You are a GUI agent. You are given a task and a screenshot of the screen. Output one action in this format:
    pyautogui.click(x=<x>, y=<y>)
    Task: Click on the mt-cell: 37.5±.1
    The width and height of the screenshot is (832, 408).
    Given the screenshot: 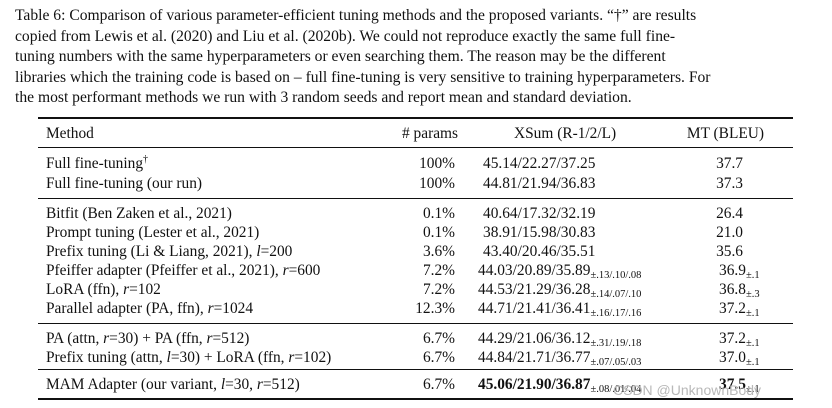 What is the action you would take?
    pyautogui.click(x=739, y=385)
    